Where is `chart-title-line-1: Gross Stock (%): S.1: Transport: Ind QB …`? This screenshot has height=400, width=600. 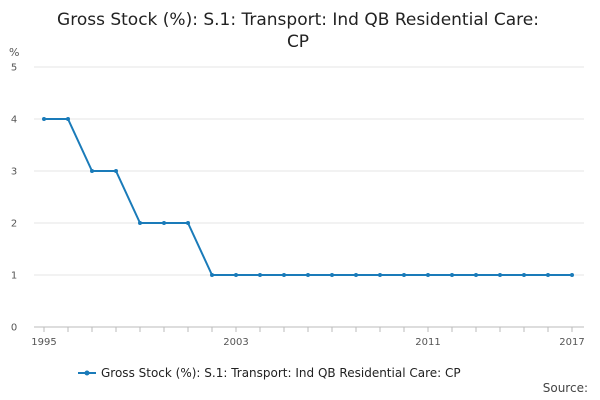
chart-title-line-1: Gross Stock (%): S.1: Transport: Ind QB … is located at coordinates (298, 20).